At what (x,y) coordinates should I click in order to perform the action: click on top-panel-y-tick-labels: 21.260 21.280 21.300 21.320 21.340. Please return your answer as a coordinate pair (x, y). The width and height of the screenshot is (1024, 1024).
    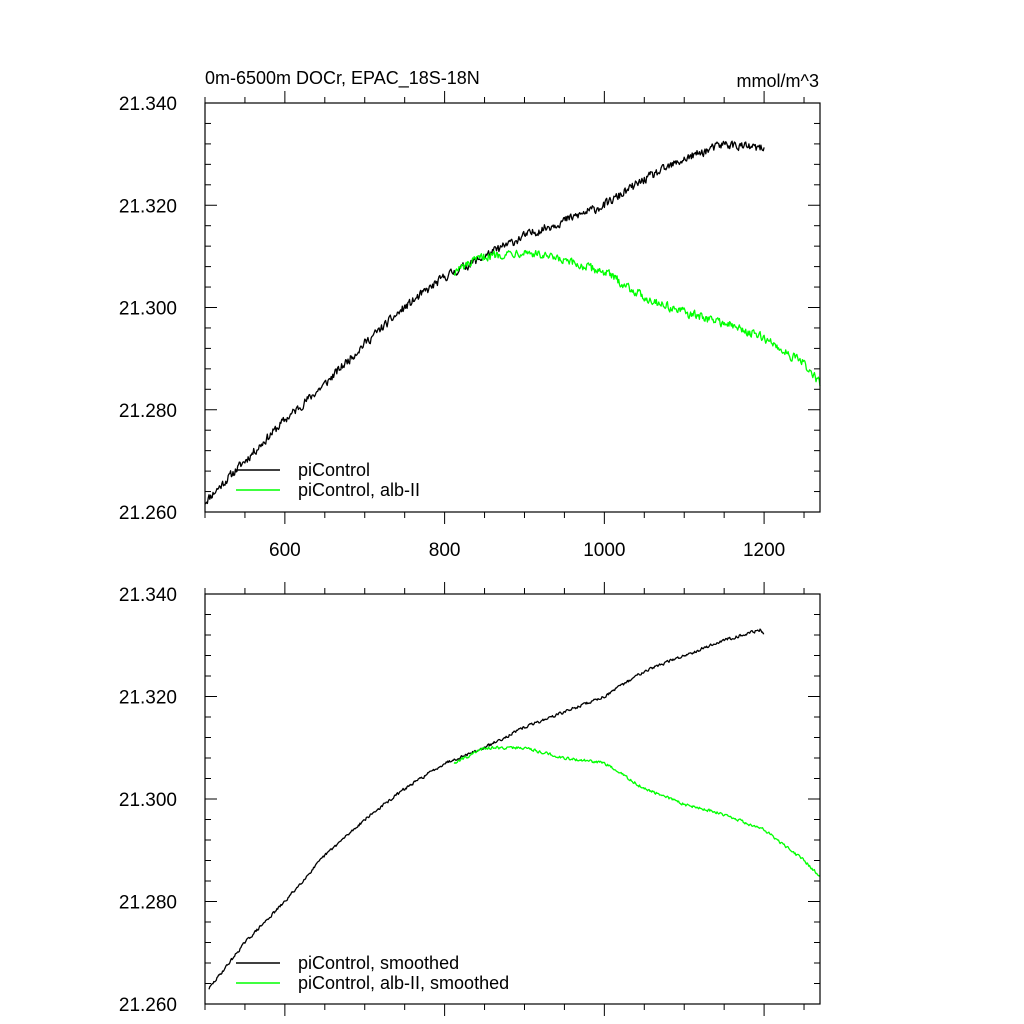
    Looking at the image, I should click on (148, 309).